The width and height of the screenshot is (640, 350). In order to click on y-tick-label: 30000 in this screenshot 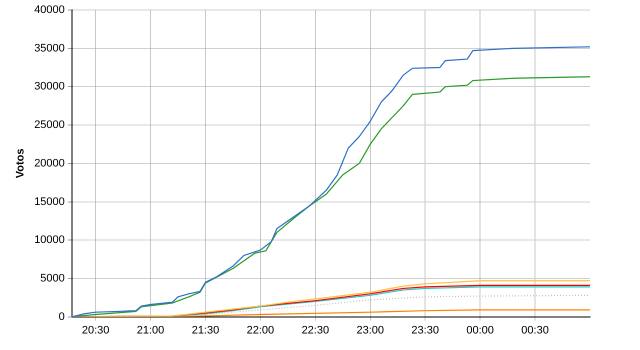, I will do `click(49, 86)`.